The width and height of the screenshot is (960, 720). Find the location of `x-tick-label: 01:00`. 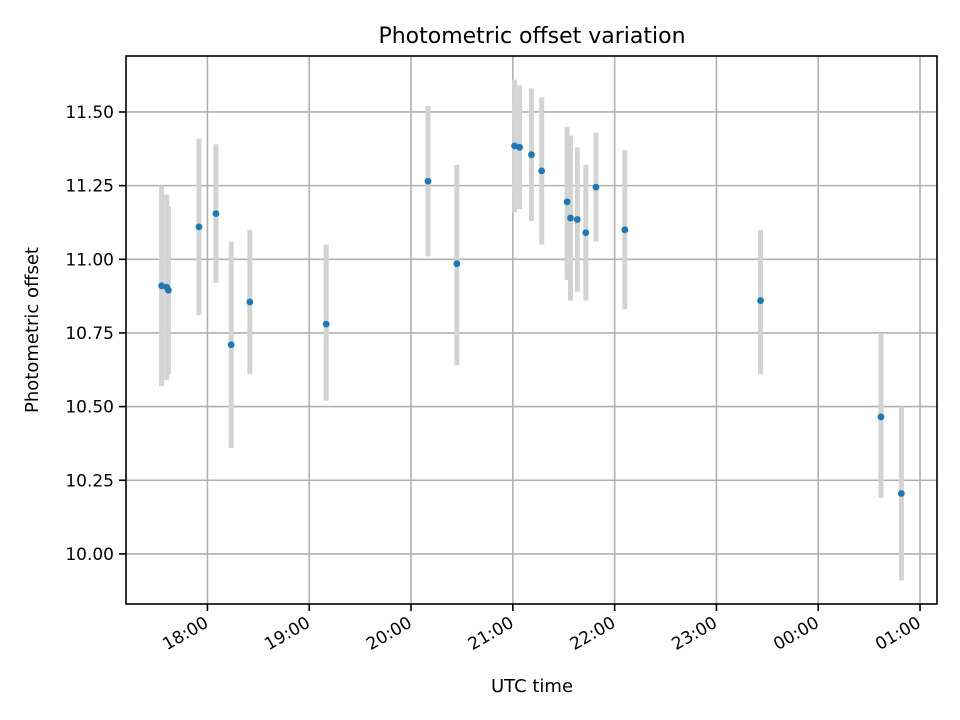

x-tick-label: 01:00 is located at coordinates (898, 634).